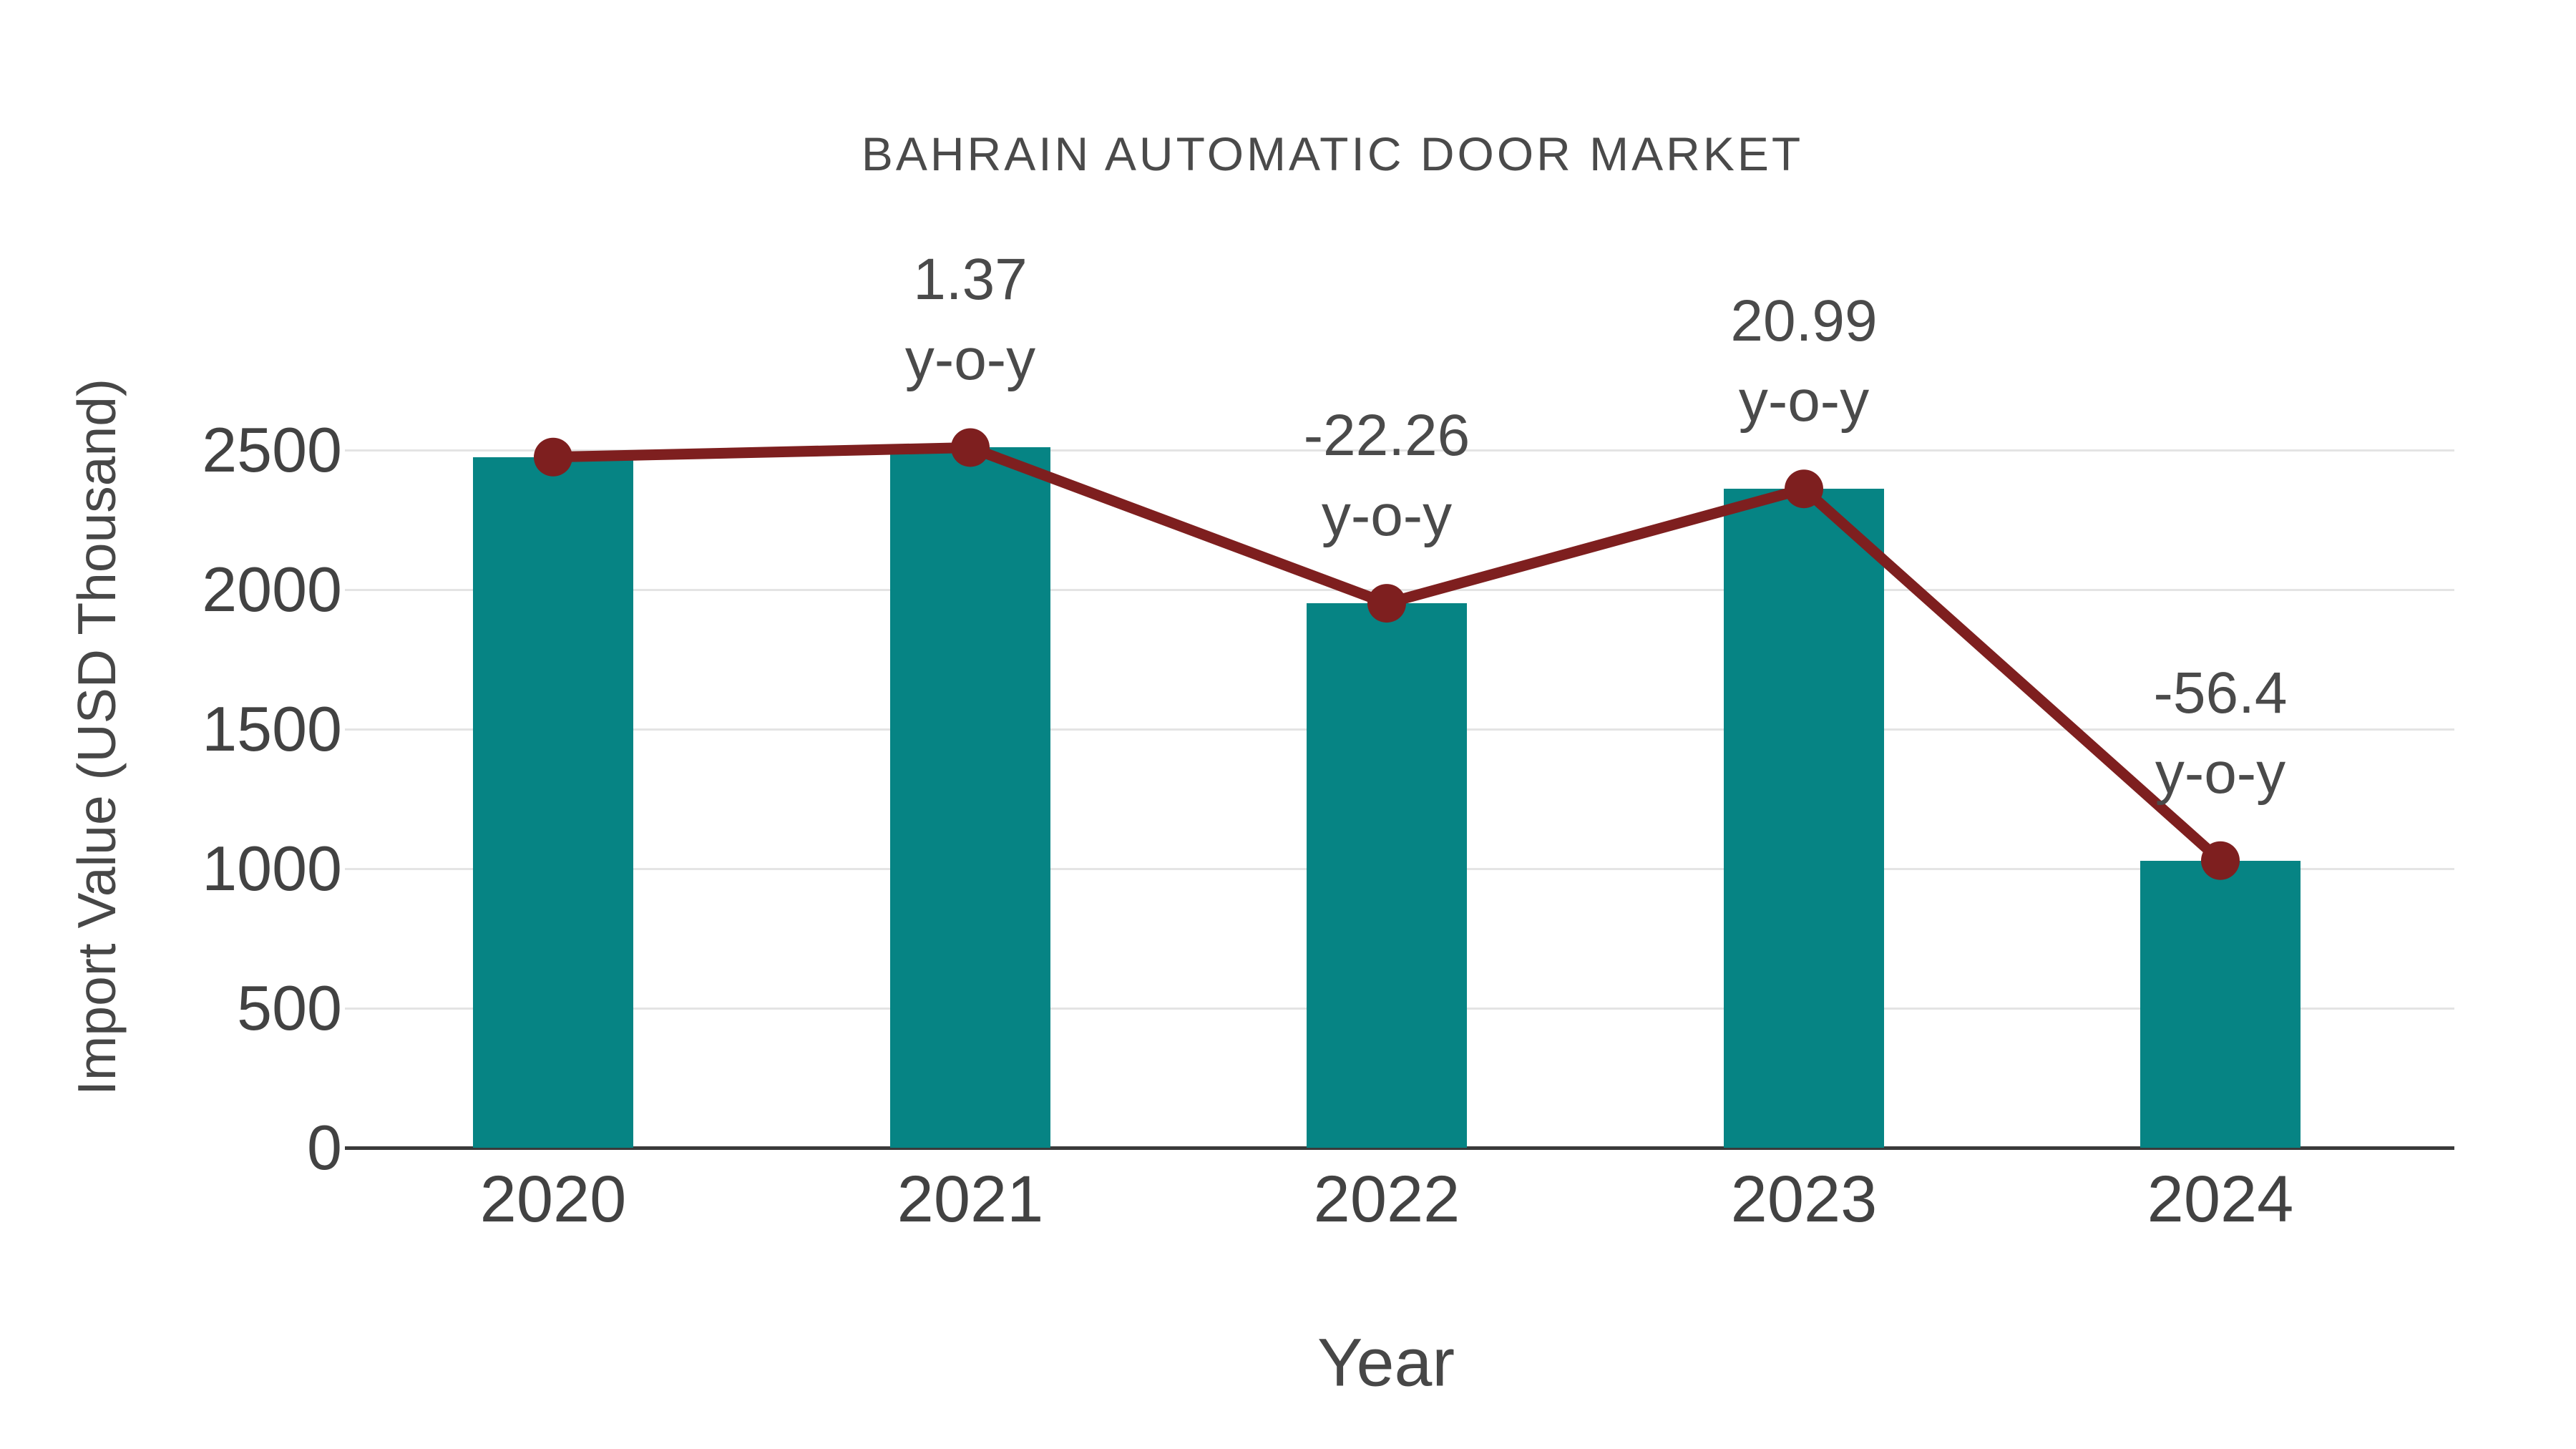 This screenshot has width=2576, height=1449. I want to click on x-tick-label-2024: 2024, so click(2220, 1199).